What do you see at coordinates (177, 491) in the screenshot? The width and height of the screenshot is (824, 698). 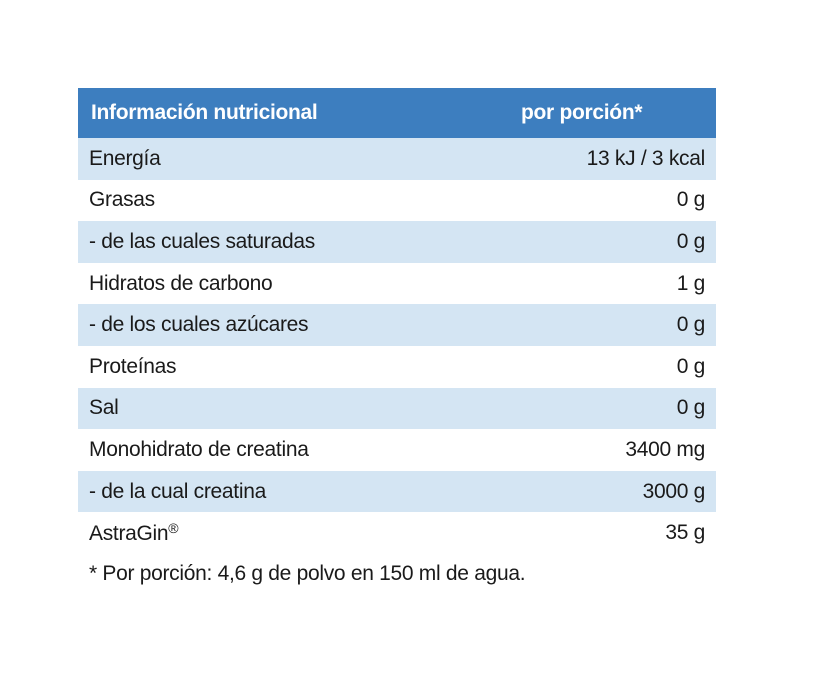 I see `row-label: - de la cual creatina` at bounding box center [177, 491].